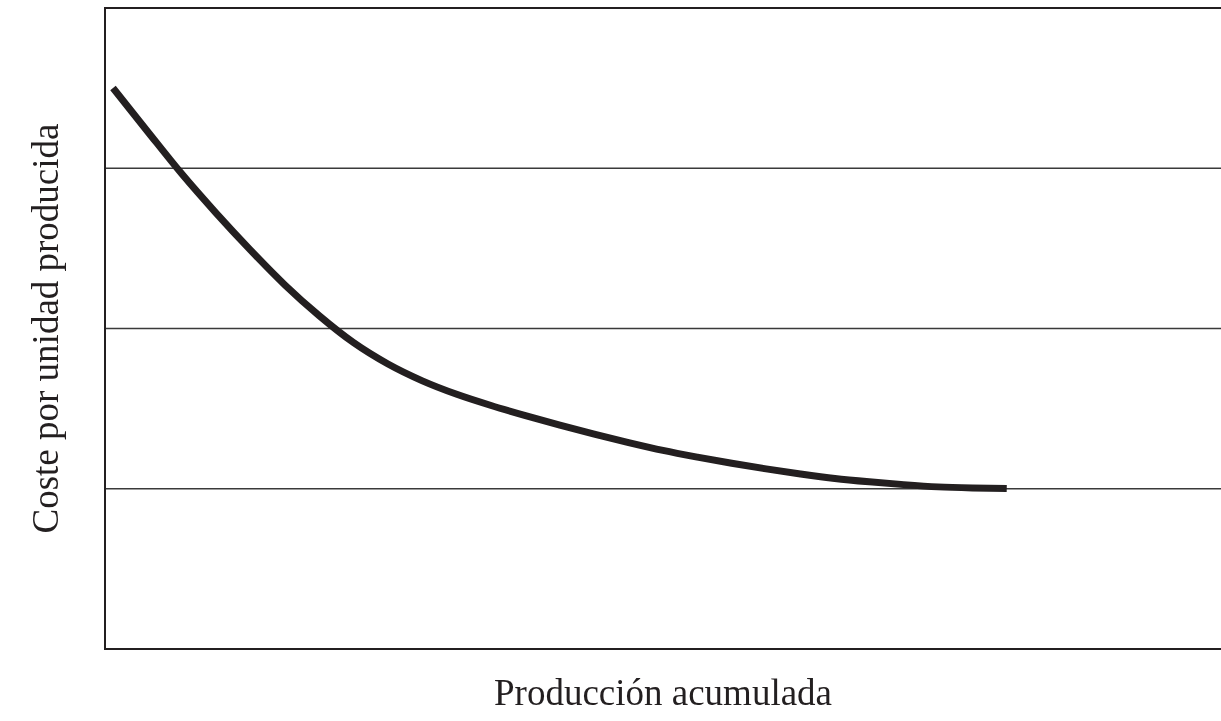  What do you see at coordinates (45, 328) in the screenshot?
I see `y-axis-title: Coste por unidad producida` at bounding box center [45, 328].